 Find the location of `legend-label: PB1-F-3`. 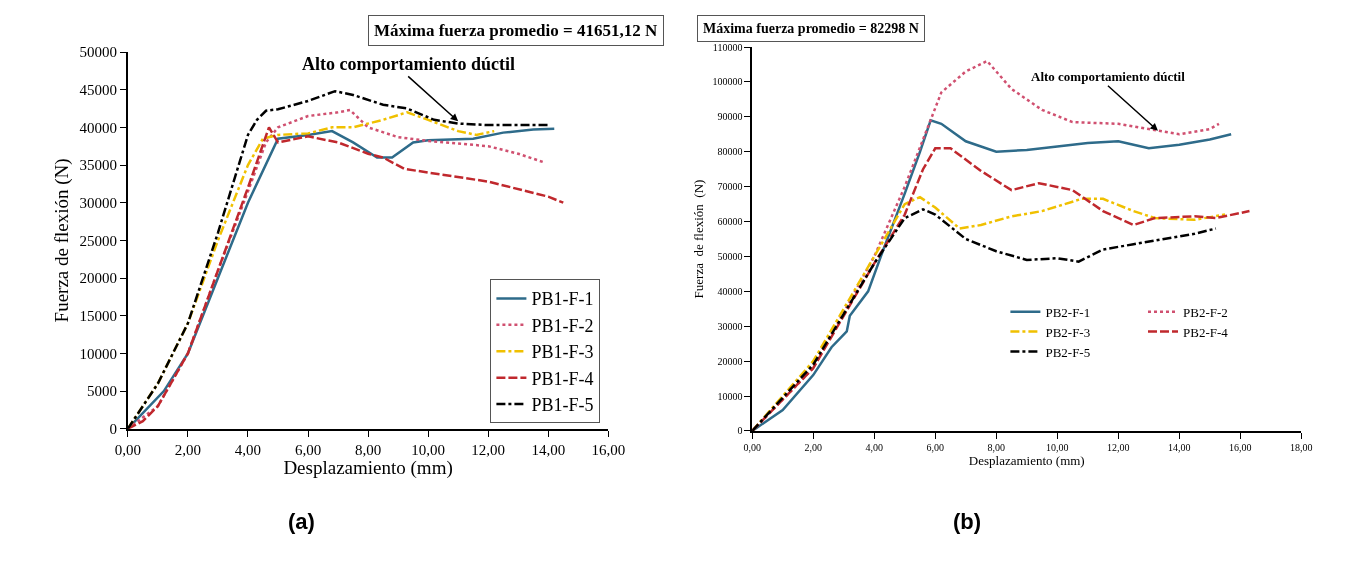

legend-label: PB1-F-3 is located at coordinates (562, 352).